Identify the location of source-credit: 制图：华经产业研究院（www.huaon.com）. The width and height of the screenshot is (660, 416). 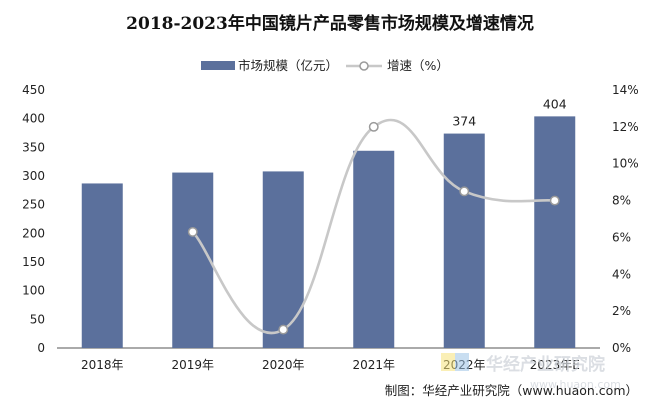
(511, 390).